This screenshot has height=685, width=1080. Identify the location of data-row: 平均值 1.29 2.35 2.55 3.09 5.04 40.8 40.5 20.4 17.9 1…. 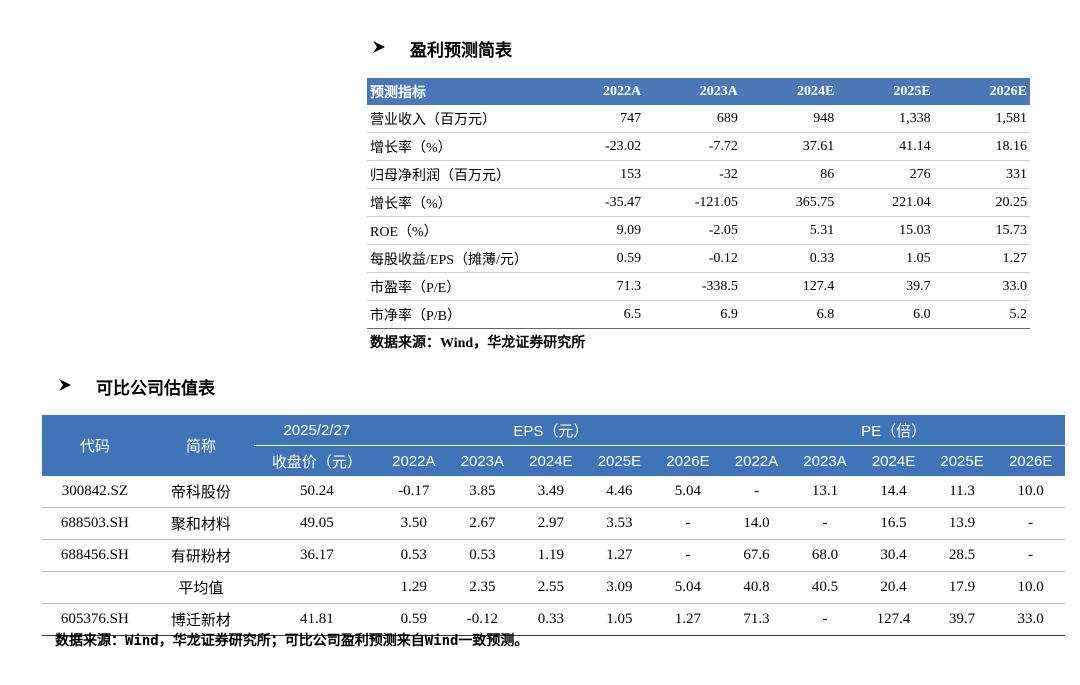
(553, 587).